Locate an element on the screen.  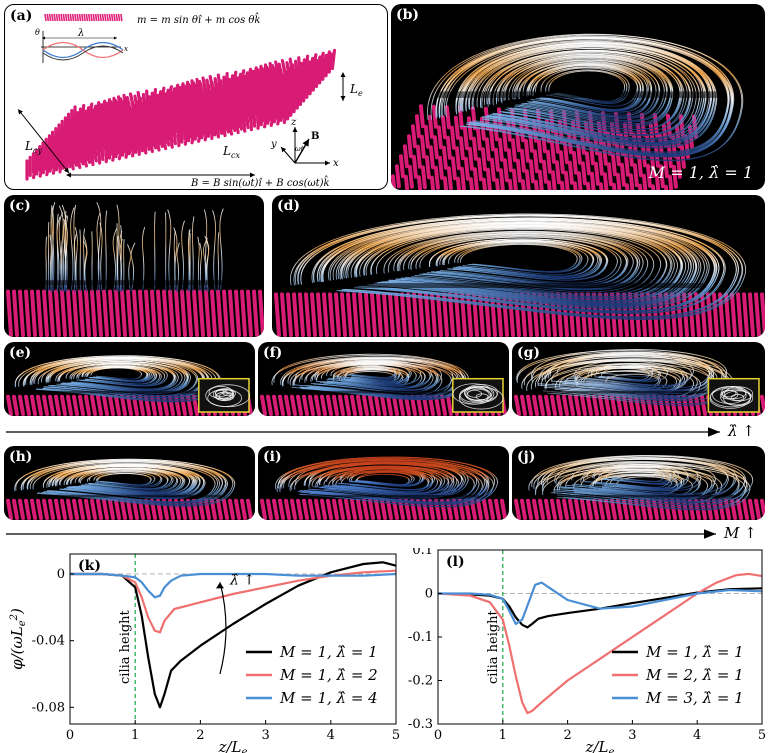
trend-arrowhead is located at coordinates (219, 585).